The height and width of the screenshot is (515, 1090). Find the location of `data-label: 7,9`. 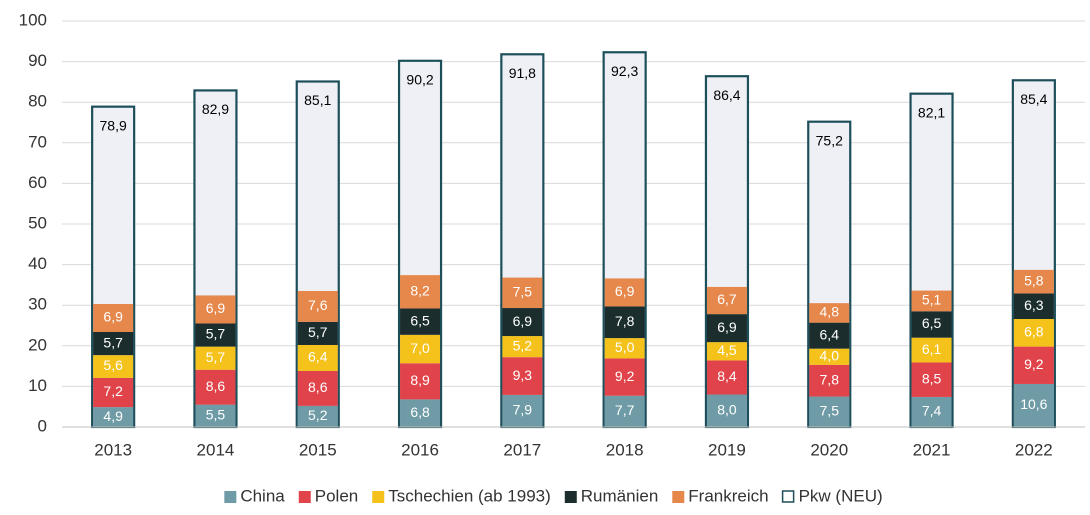

data-label: 7,9 is located at coordinates (523, 410).